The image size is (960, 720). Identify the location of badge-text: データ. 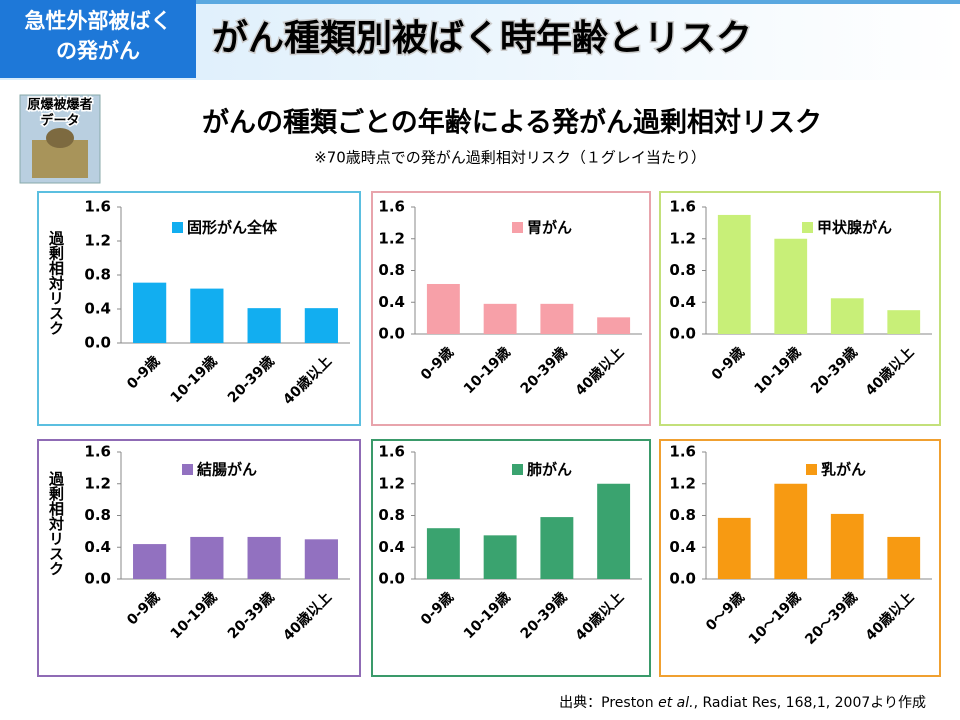
(59, 121).